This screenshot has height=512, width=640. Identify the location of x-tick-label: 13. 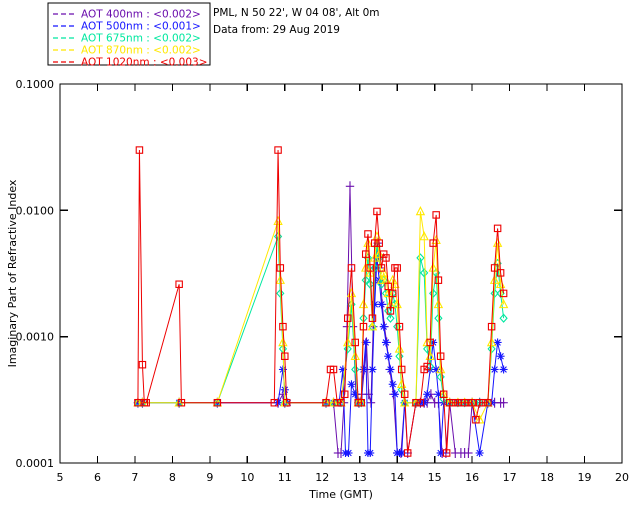
(360, 477).